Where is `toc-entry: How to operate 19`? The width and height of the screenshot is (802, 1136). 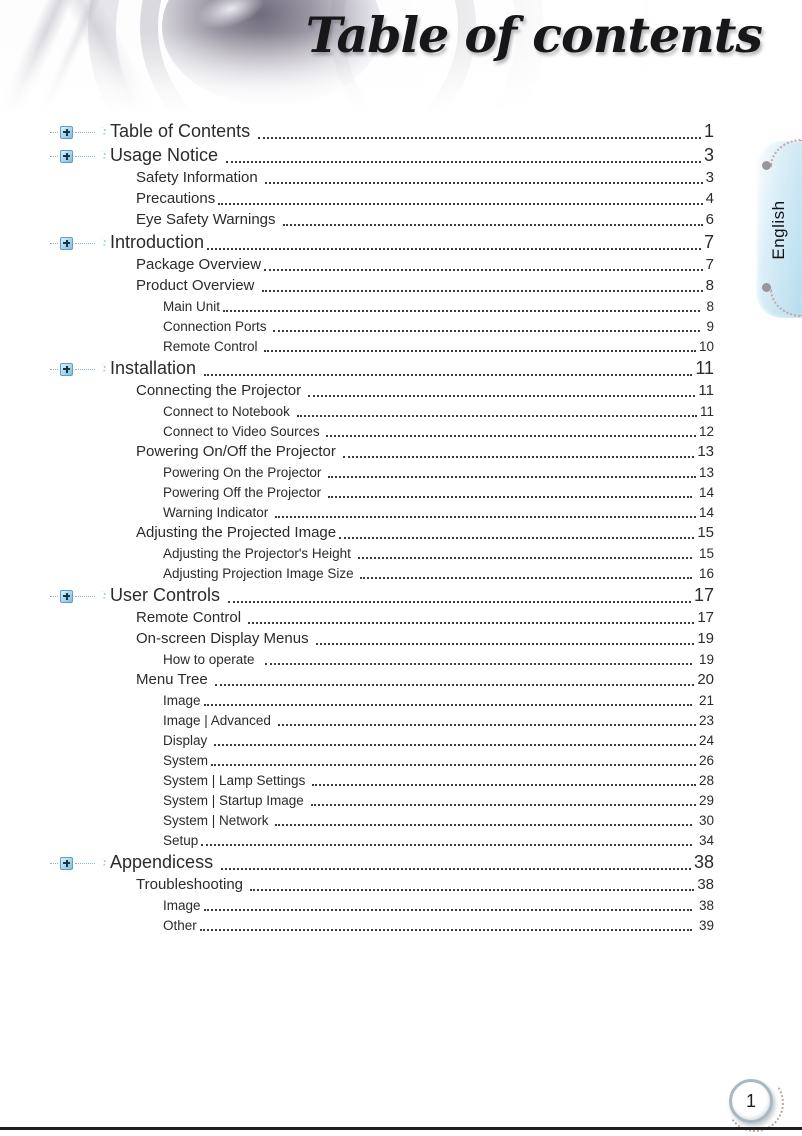
toc-entry: How to operate 19 is located at coordinates (382, 659).